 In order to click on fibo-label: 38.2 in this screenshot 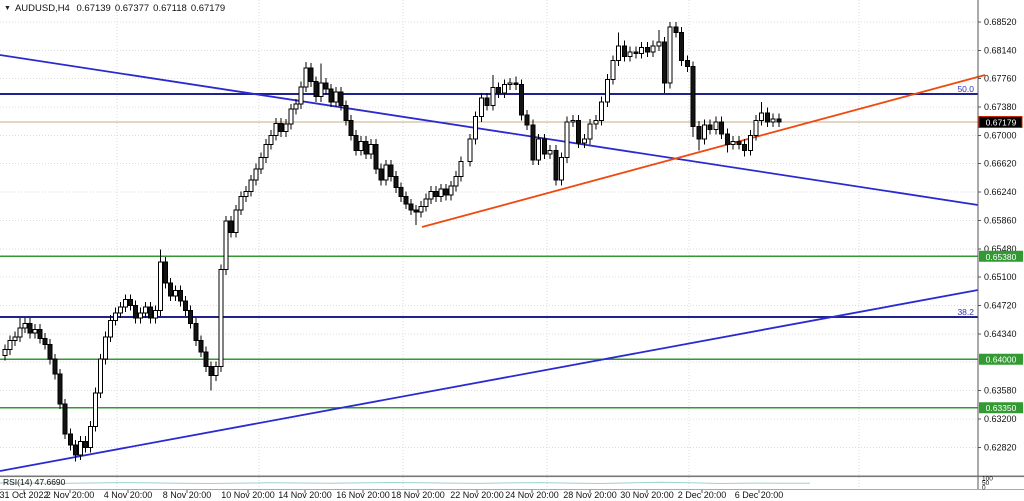, I will do `click(965, 312)`.